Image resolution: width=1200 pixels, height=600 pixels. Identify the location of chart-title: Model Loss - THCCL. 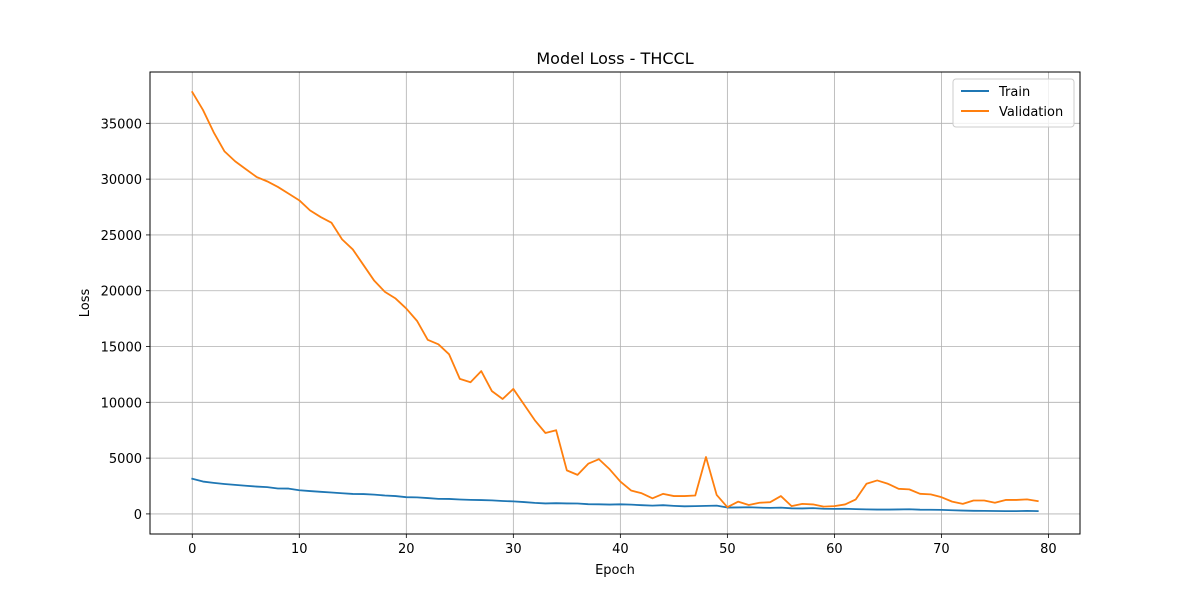
(614, 58).